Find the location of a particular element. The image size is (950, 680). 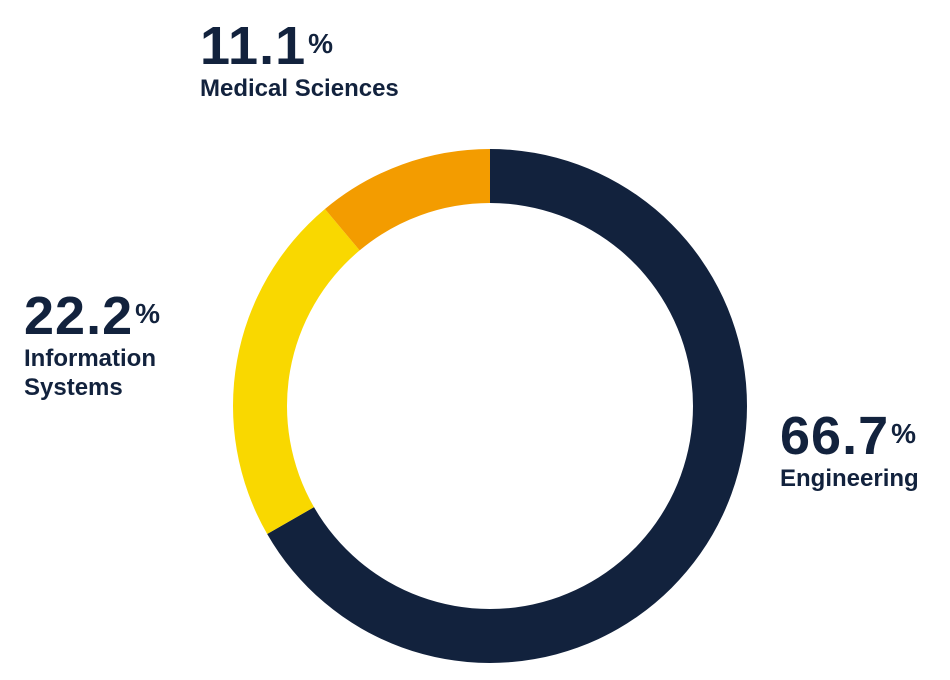

value-label: 11.1% is located at coordinates (330, 46).